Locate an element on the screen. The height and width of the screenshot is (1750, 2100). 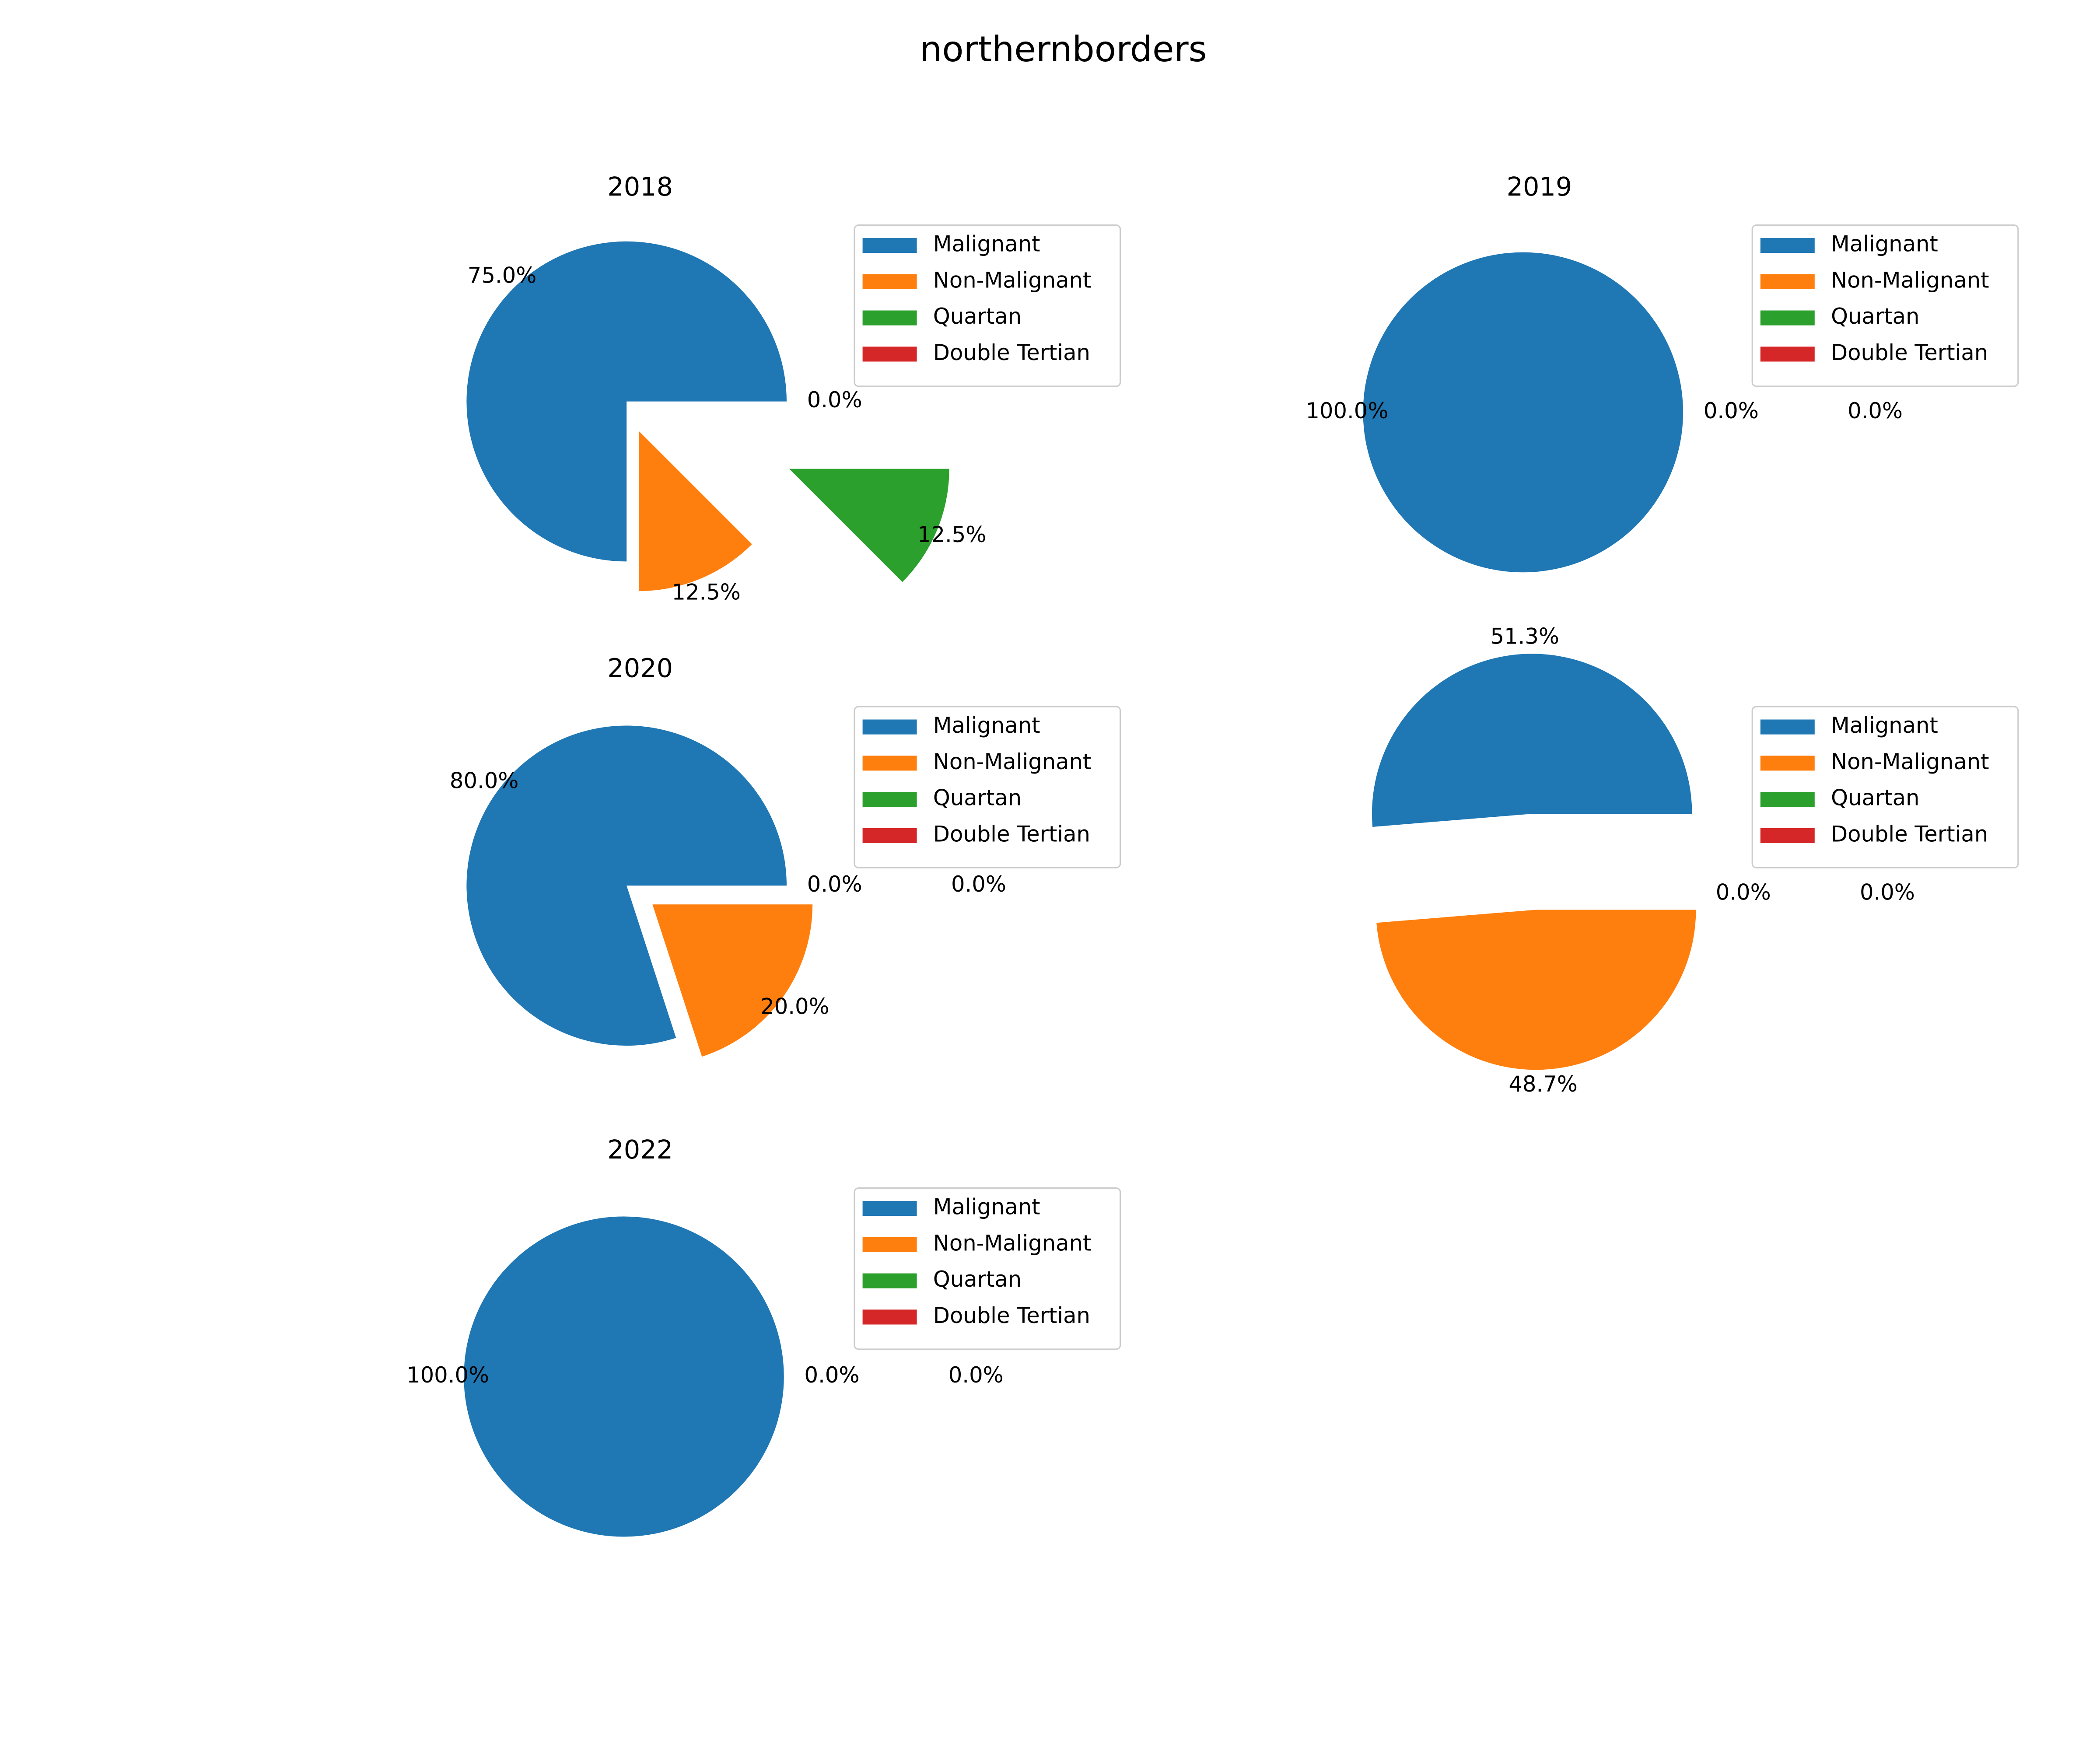
subplot-title: 2020 is located at coordinates (640, 668).